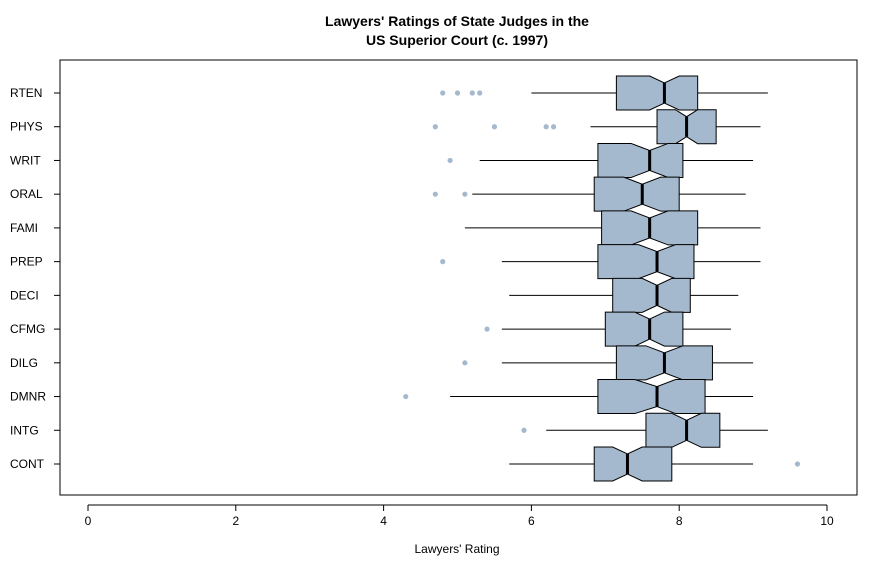  What do you see at coordinates (24, 295) in the screenshot?
I see `y-tick-label: DECI` at bounding box center [24, 295].